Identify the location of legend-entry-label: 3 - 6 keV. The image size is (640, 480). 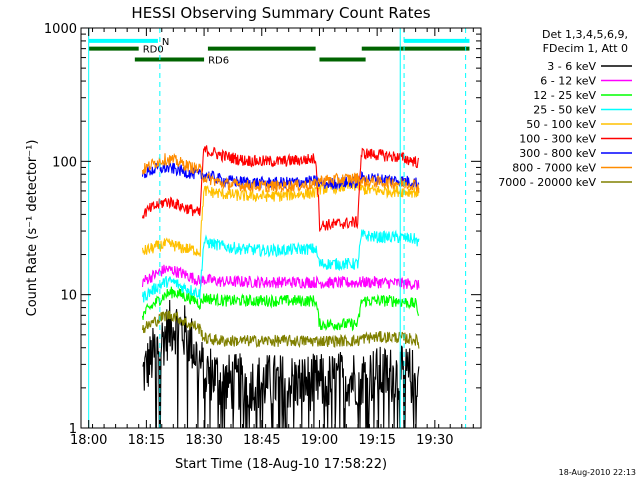
(571, 66).